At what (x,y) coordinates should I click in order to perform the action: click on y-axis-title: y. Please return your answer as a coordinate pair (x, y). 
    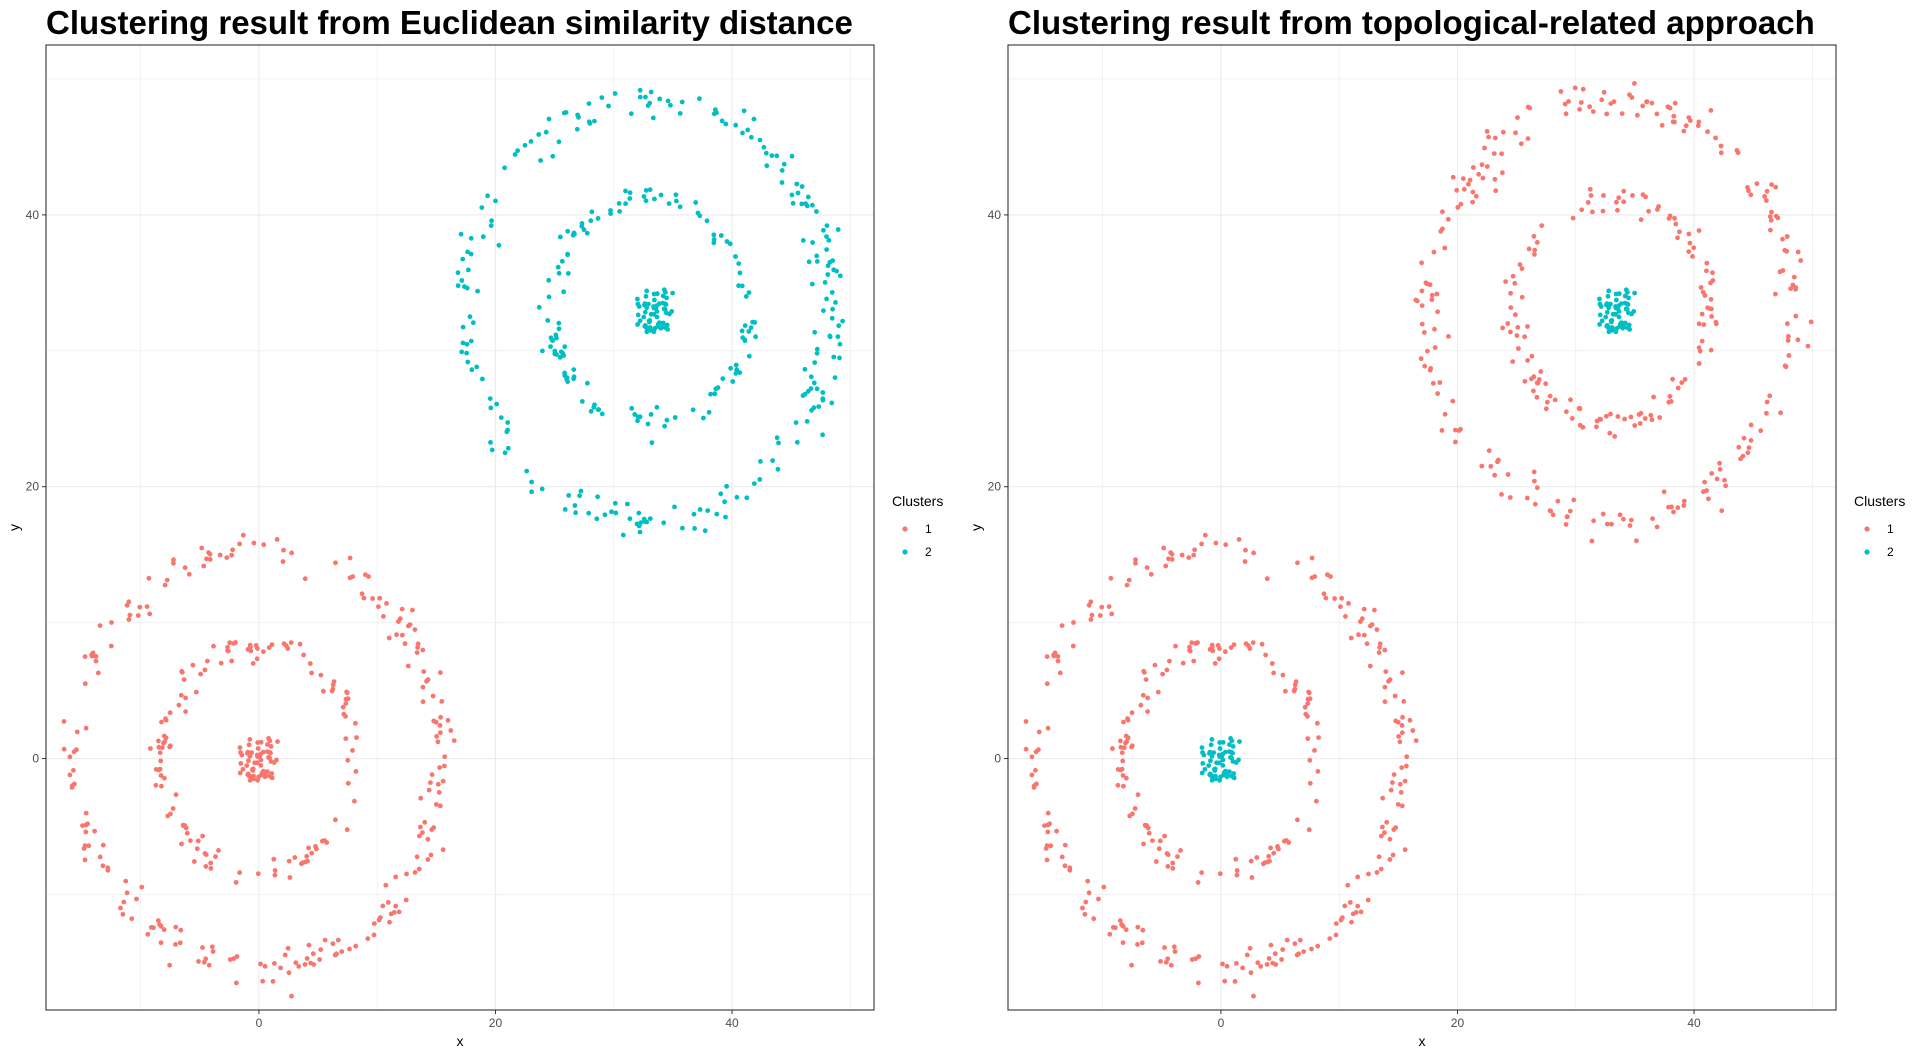
    Looking at the image, I should click on (976, 527).